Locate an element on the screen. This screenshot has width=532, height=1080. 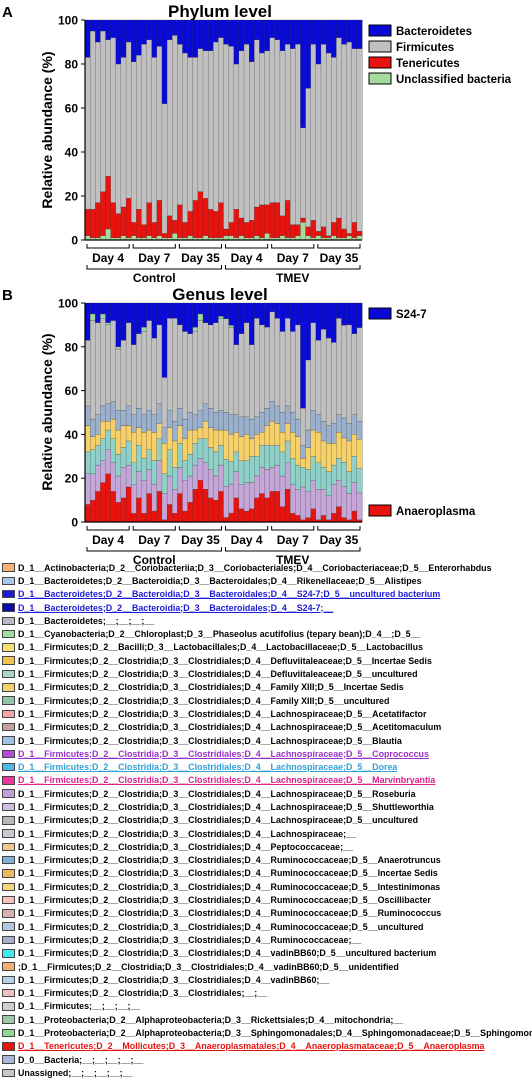
bar-segment-other-minor-taxa--26 is located at coordinates (221, 317).